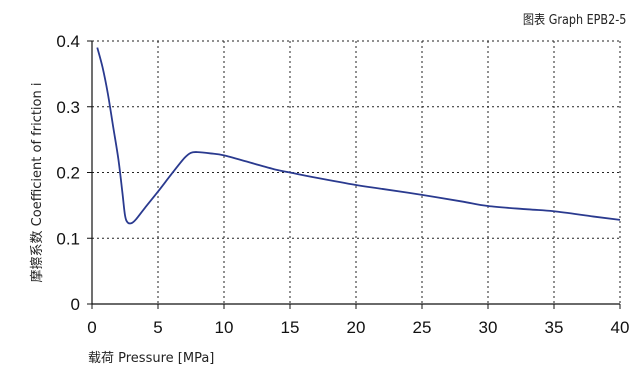 This screenshot has height=374, width=642. I want to click on y-tick-label: 0.3, so click(68, 107).